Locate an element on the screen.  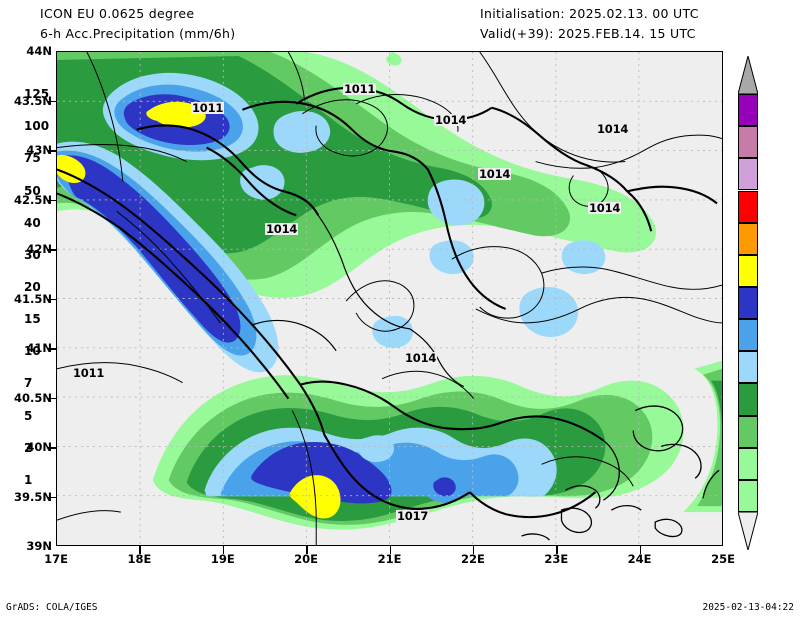
colorbar-label-30: 30 is located at coordinates (32, 254).